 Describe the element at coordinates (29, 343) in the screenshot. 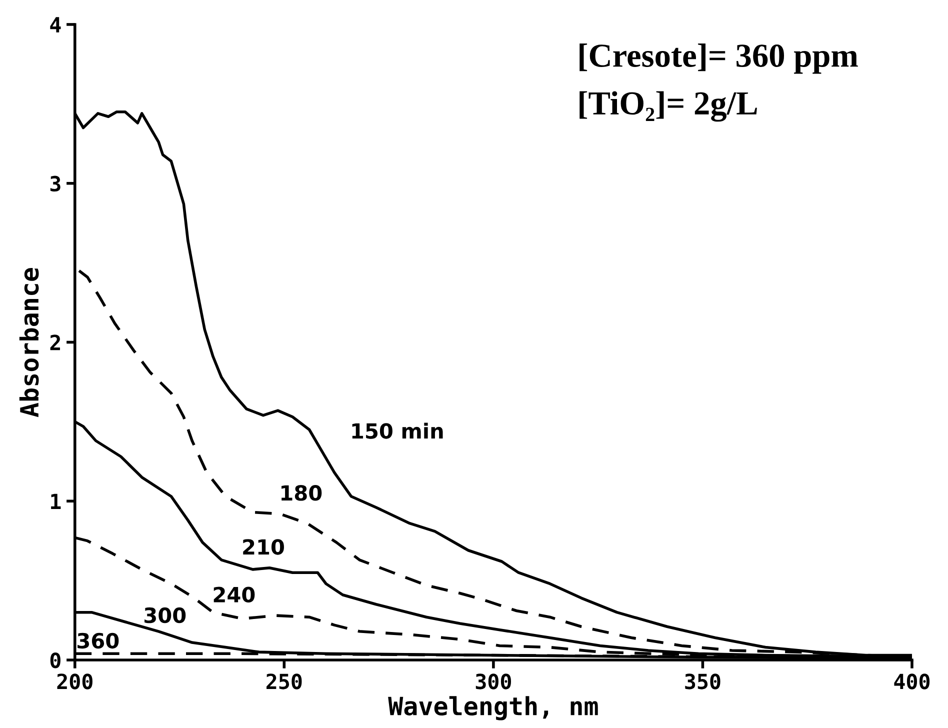

I see `y-axis-title: Absorbance` at that location.